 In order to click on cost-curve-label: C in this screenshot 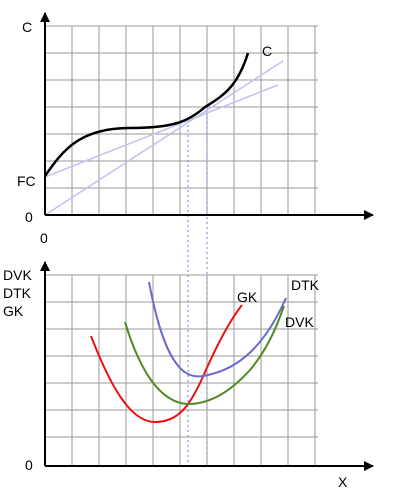, I will do `click(267, 51)`.